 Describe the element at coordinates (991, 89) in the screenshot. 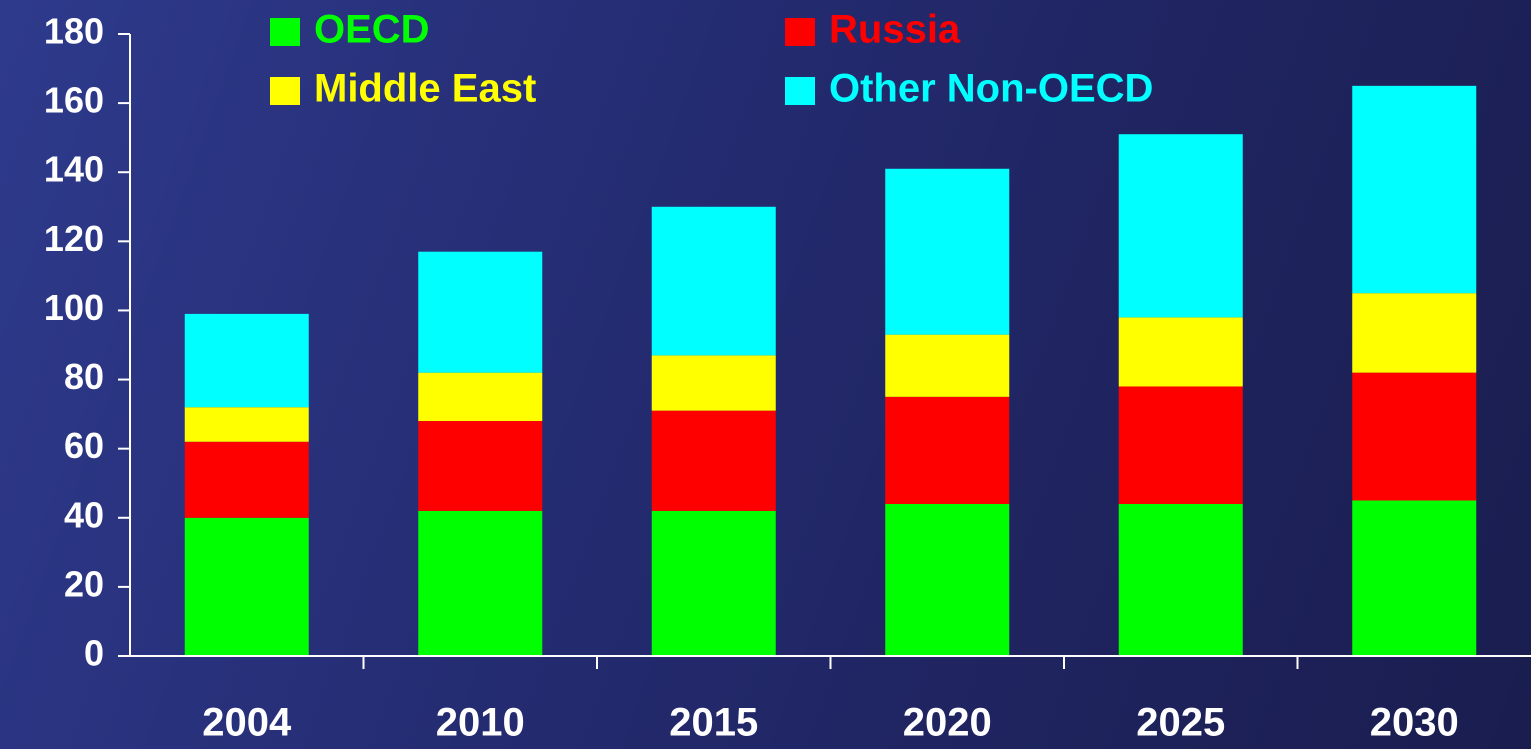

I see `legend-label: Other Non-OECD` at that location.